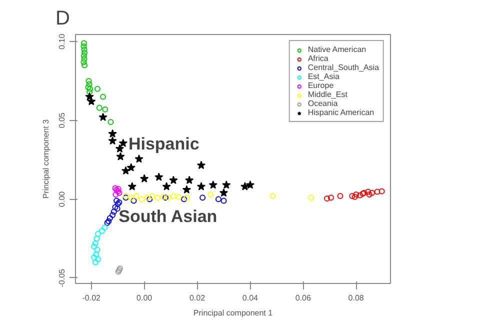 This screenshot has height=320, width=480. I want to click on x-tick-label: 0.06, so click(303, 298).